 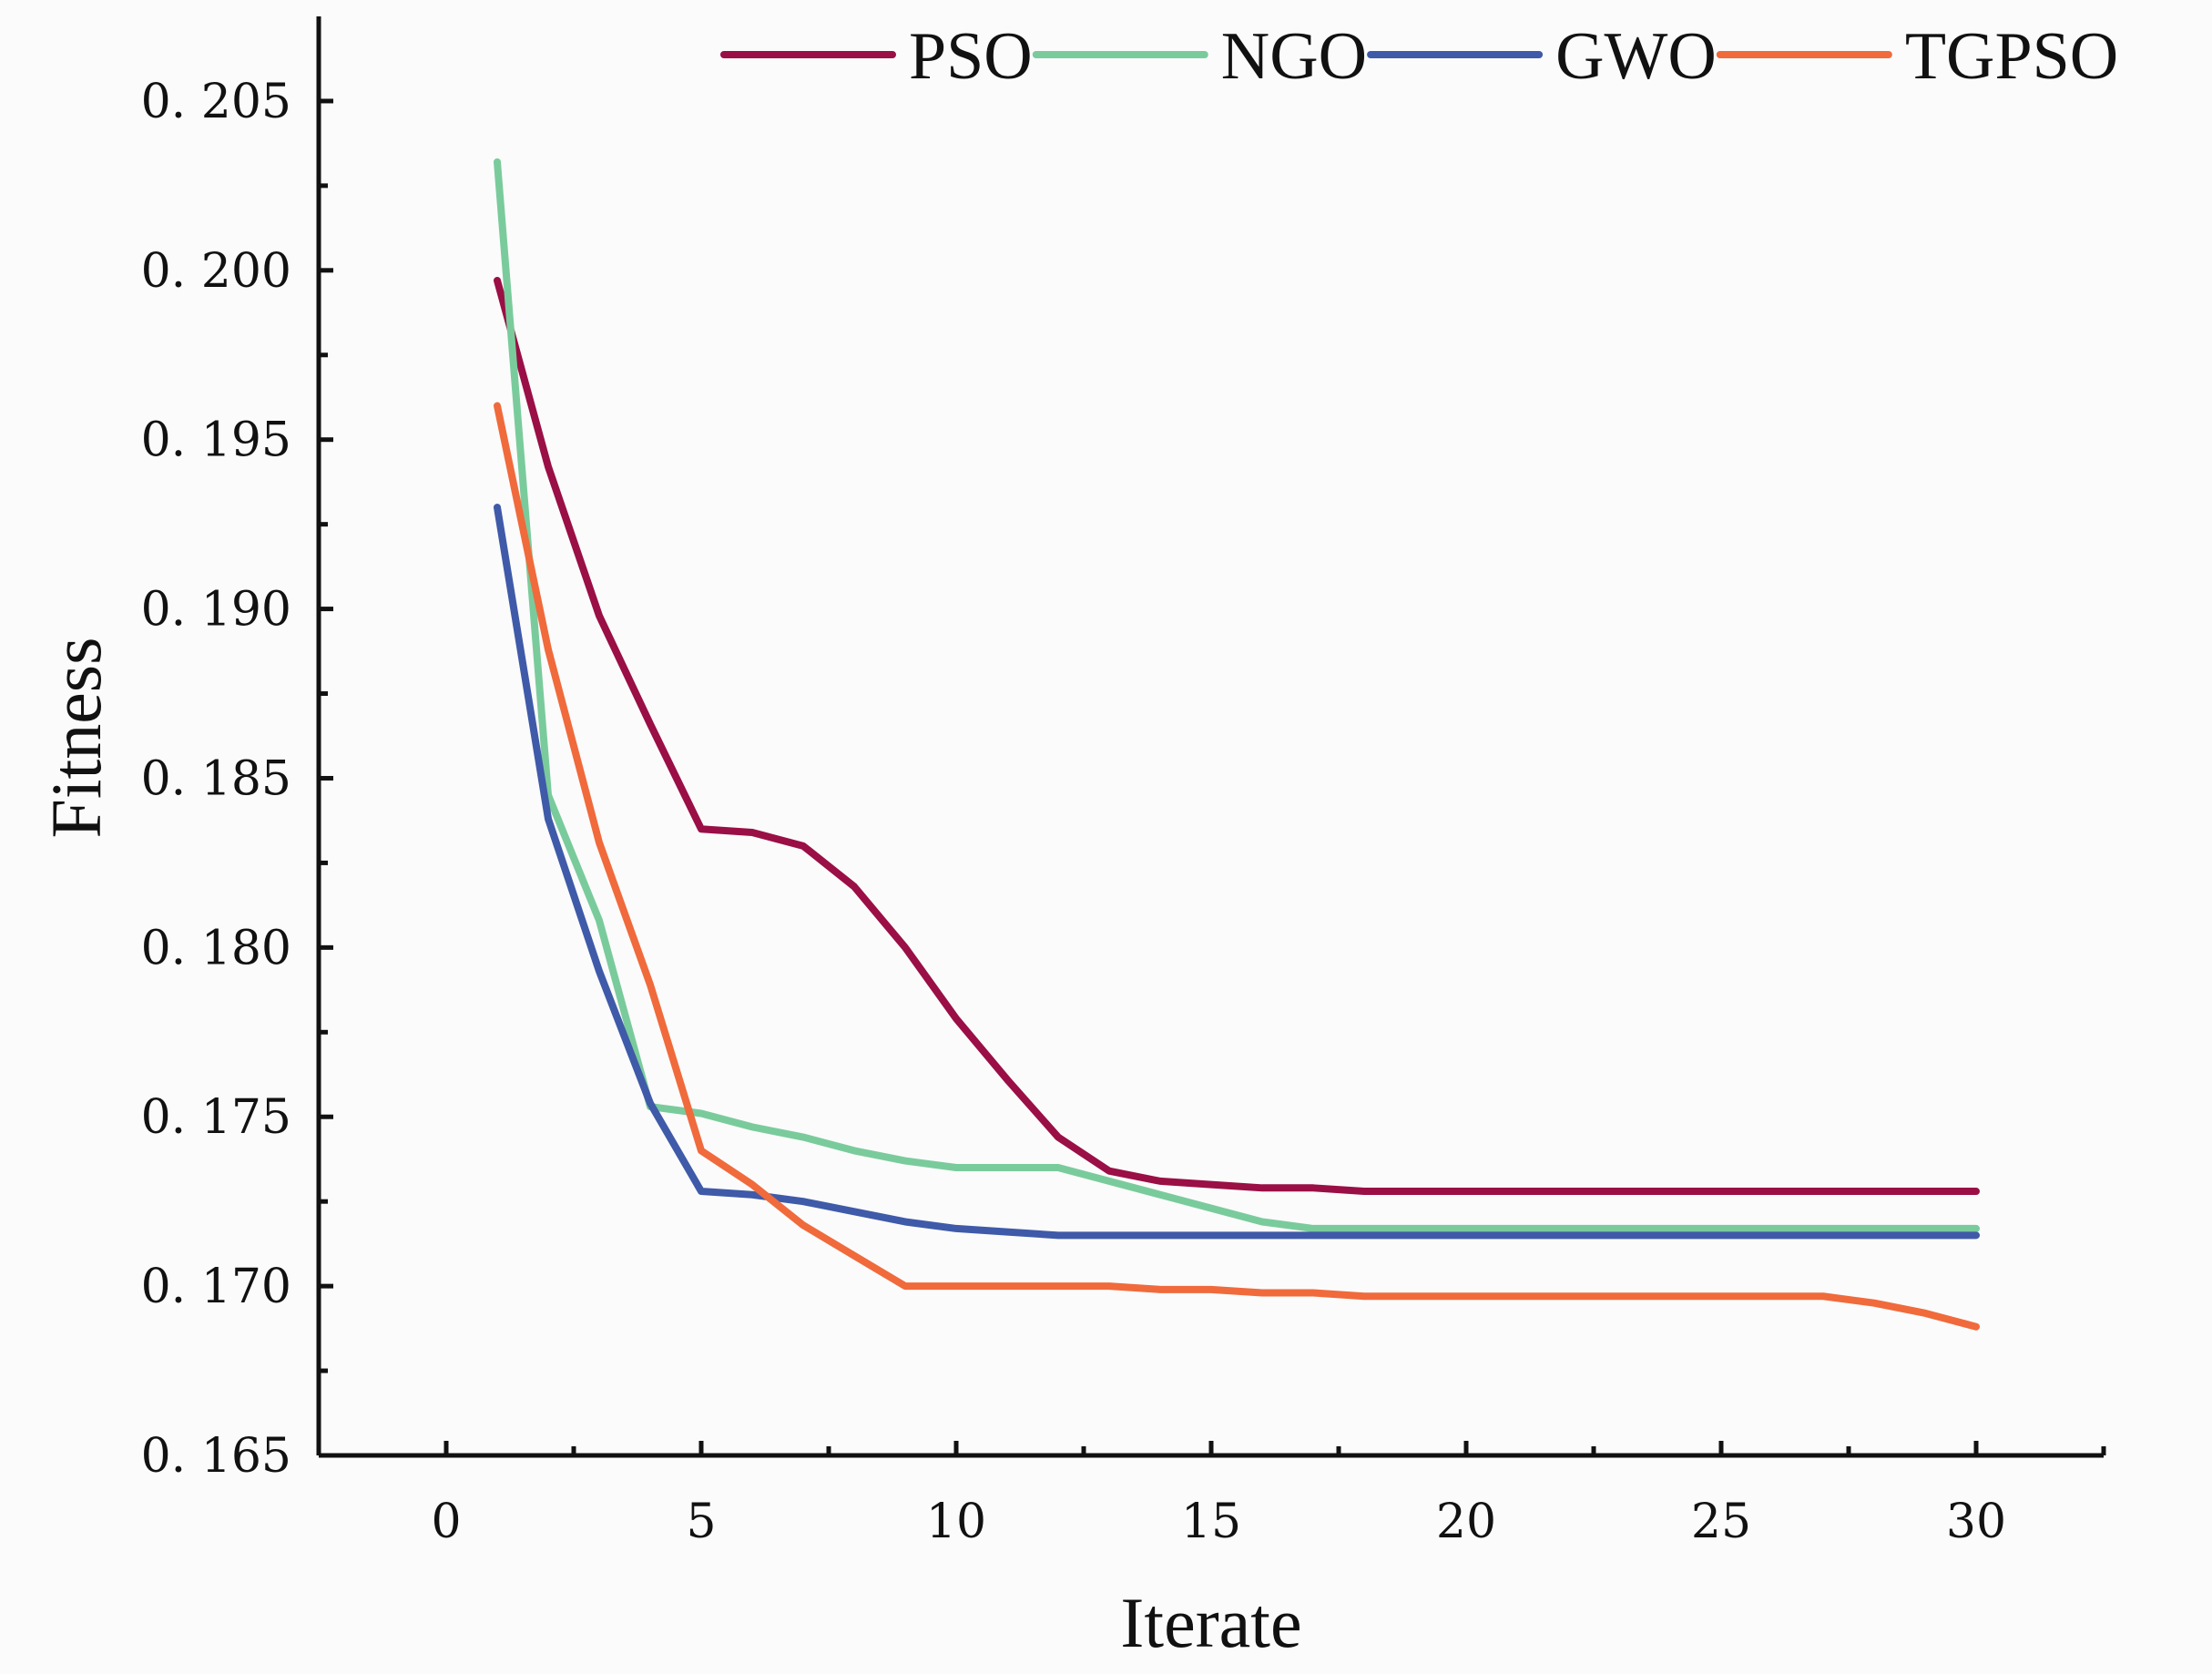 What do you see at coordinates (971, 56) in the screenshot?
I see `legend-label-pso: PSO` at bounding box center [971, 56].